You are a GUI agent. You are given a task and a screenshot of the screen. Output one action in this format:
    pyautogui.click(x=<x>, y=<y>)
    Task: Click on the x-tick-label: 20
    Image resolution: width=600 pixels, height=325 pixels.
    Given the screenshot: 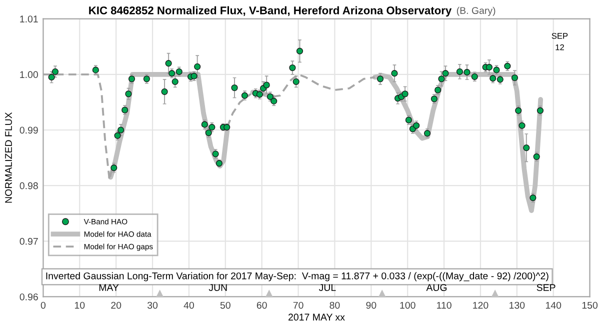 What is the action you would take?
    pyautogui.click(x=116, y=305)
    